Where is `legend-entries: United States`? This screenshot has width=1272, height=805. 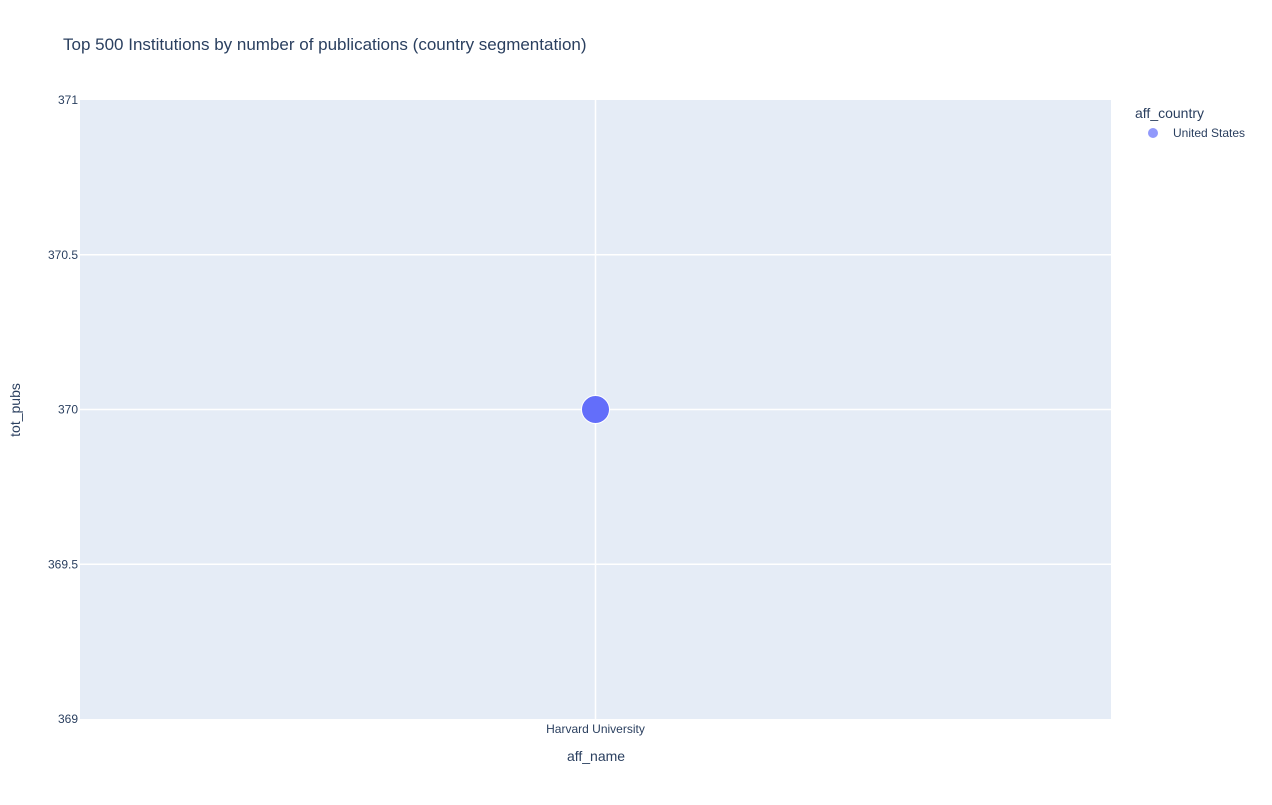
legend-entries: United States is located at coordinates (1196, 133).